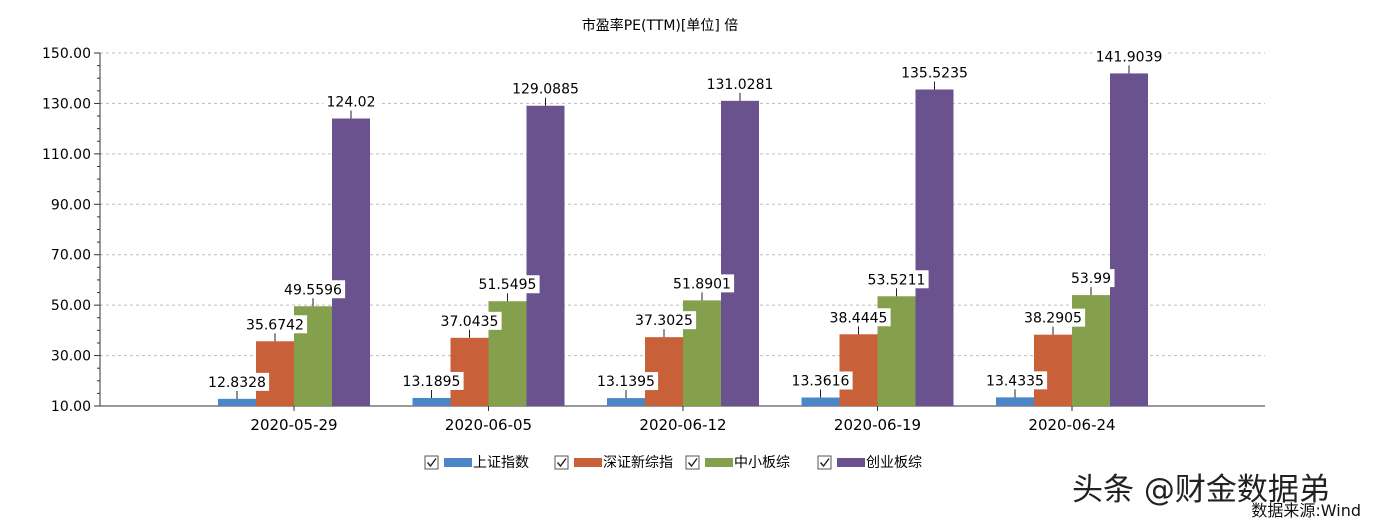 The image size is (1375, 522). What do you see at coordinates (1071, 425) in the screenshot?
I see `x-tick-label: 2020-06-24` at bounding box center [1071, 425].